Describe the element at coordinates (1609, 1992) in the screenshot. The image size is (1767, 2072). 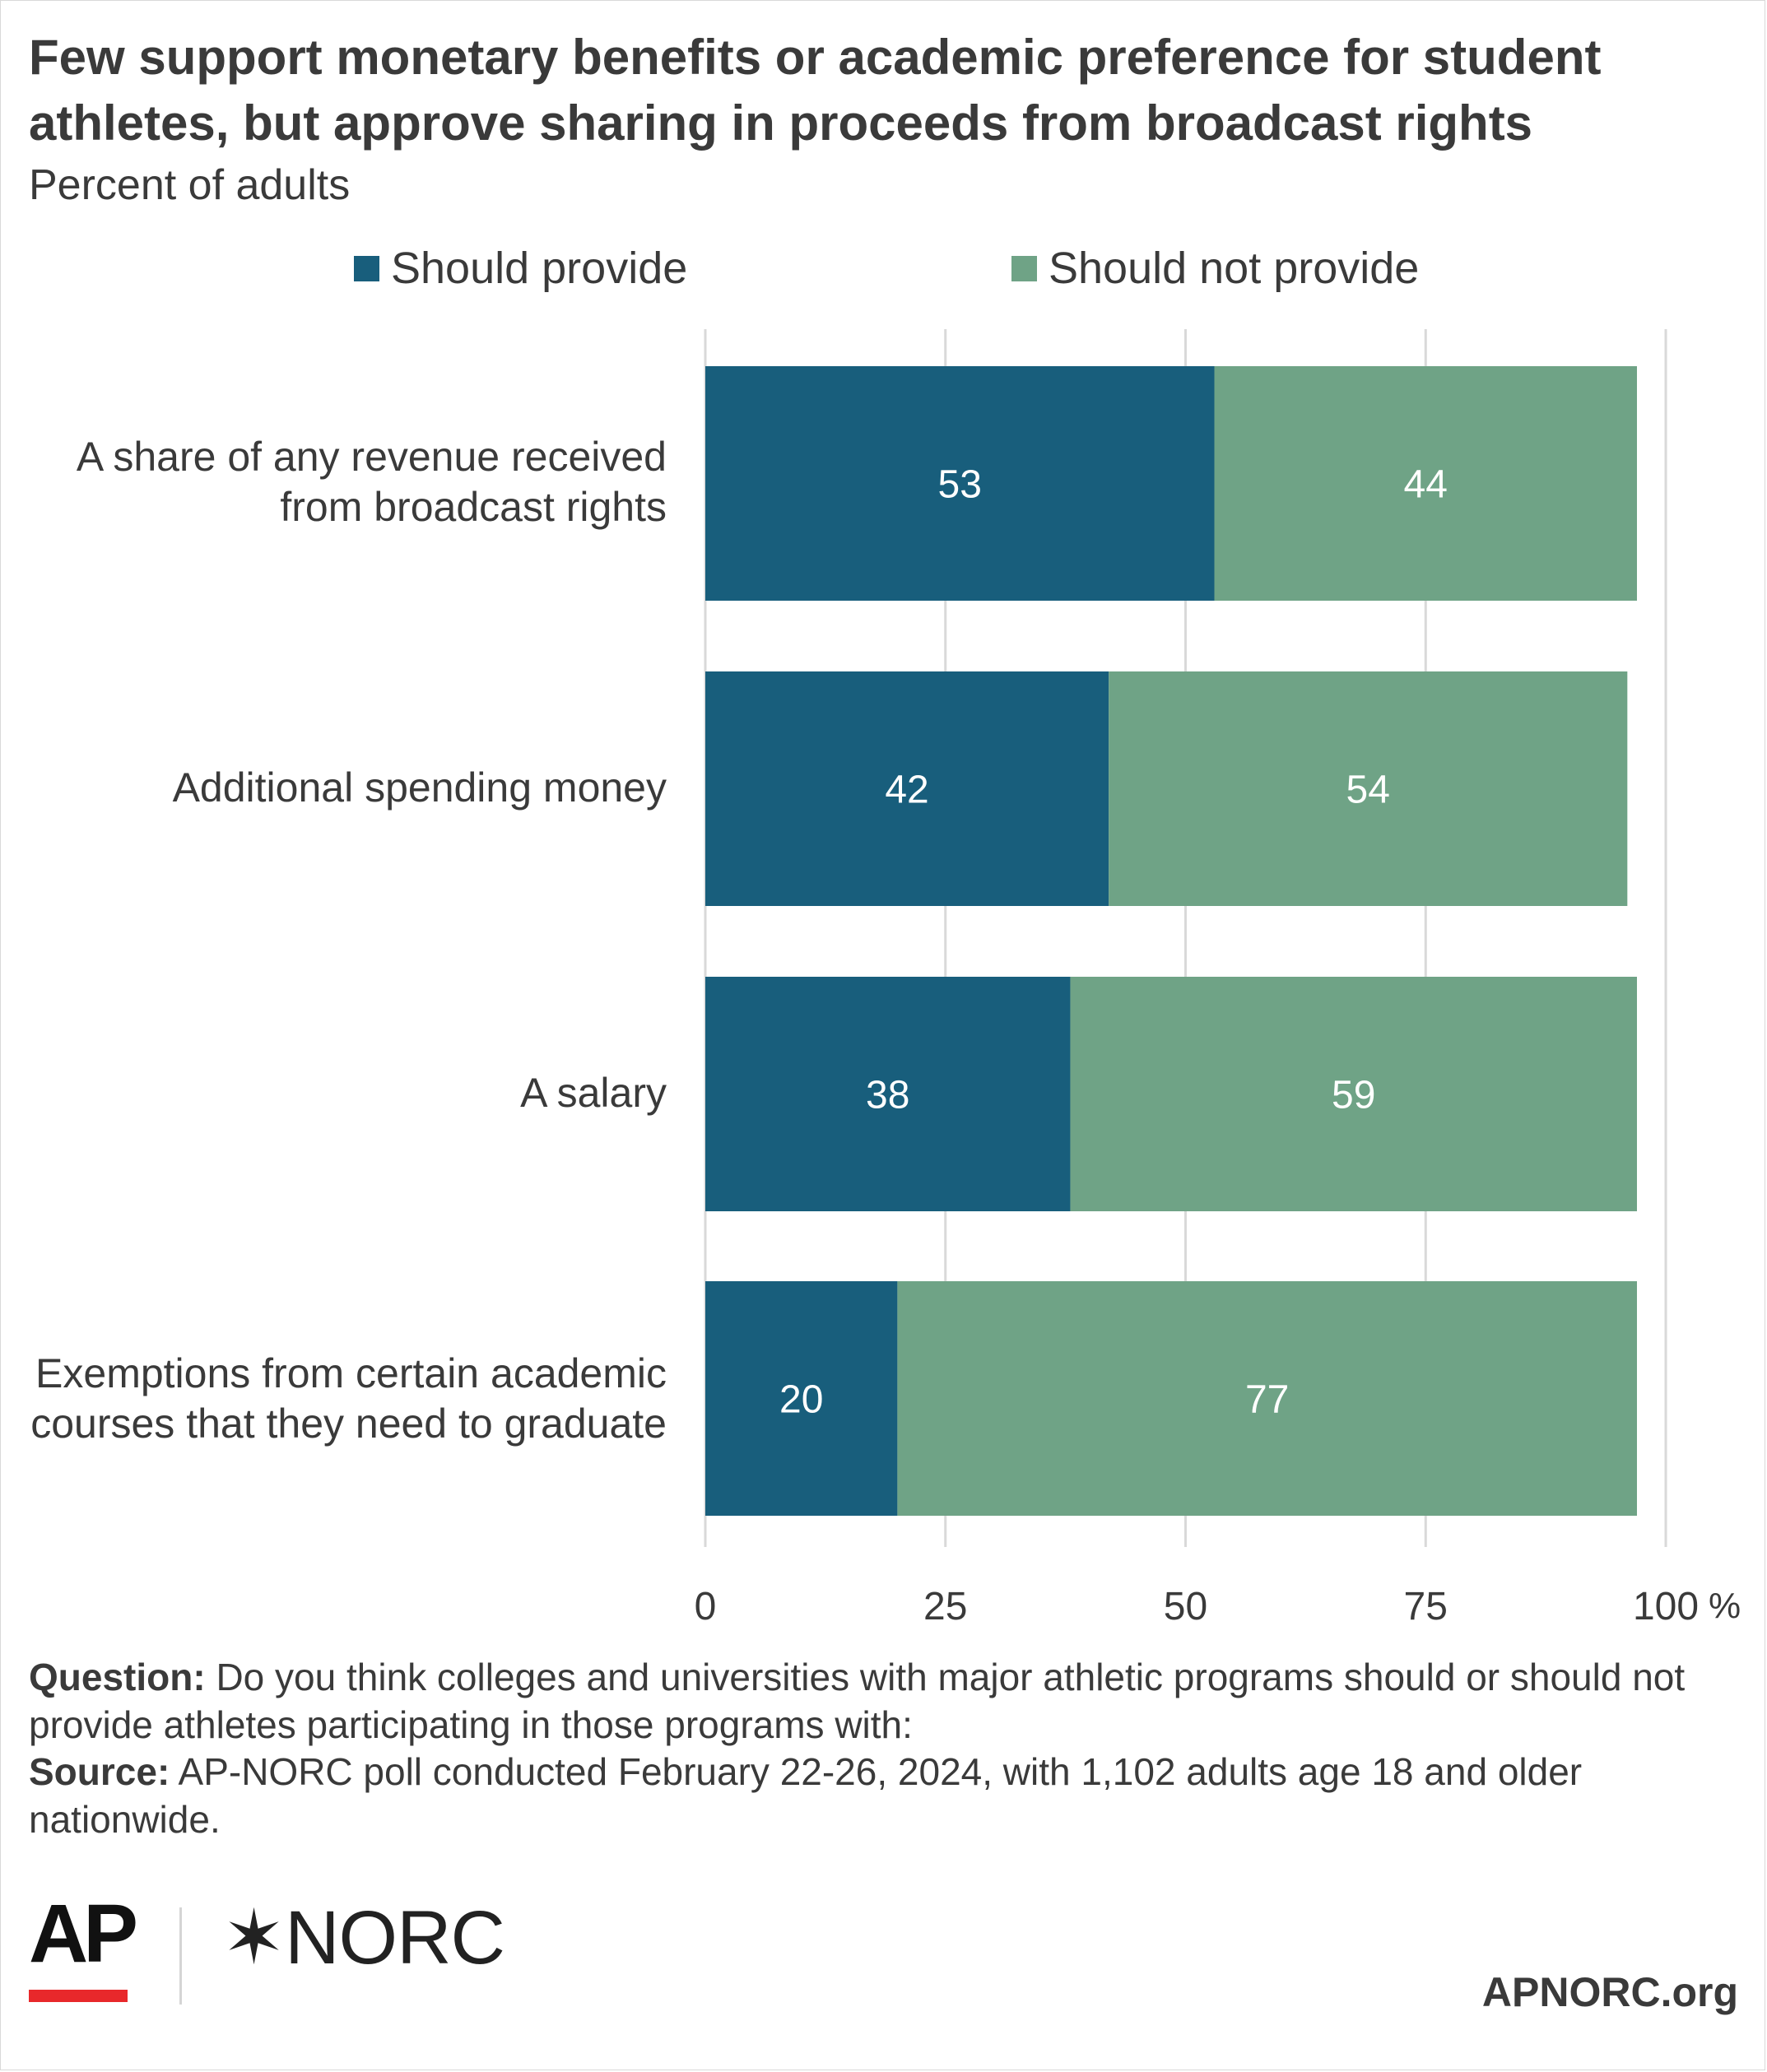
I see `site-url: APNORC.org` at that location.